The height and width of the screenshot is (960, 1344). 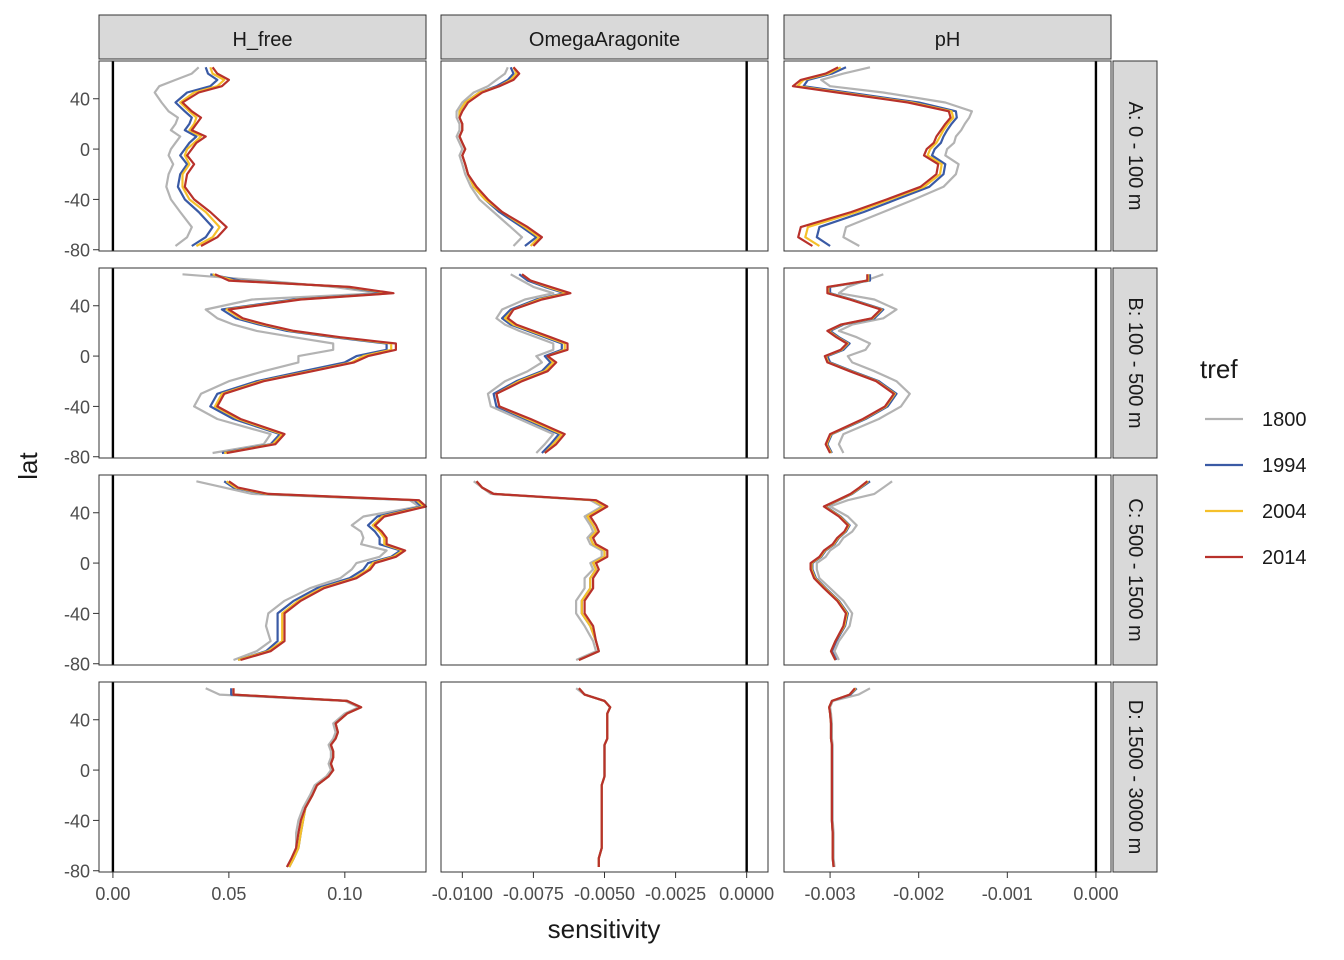 I want to click on x-tick-label: -0.0025, so click(x=675, y=894).